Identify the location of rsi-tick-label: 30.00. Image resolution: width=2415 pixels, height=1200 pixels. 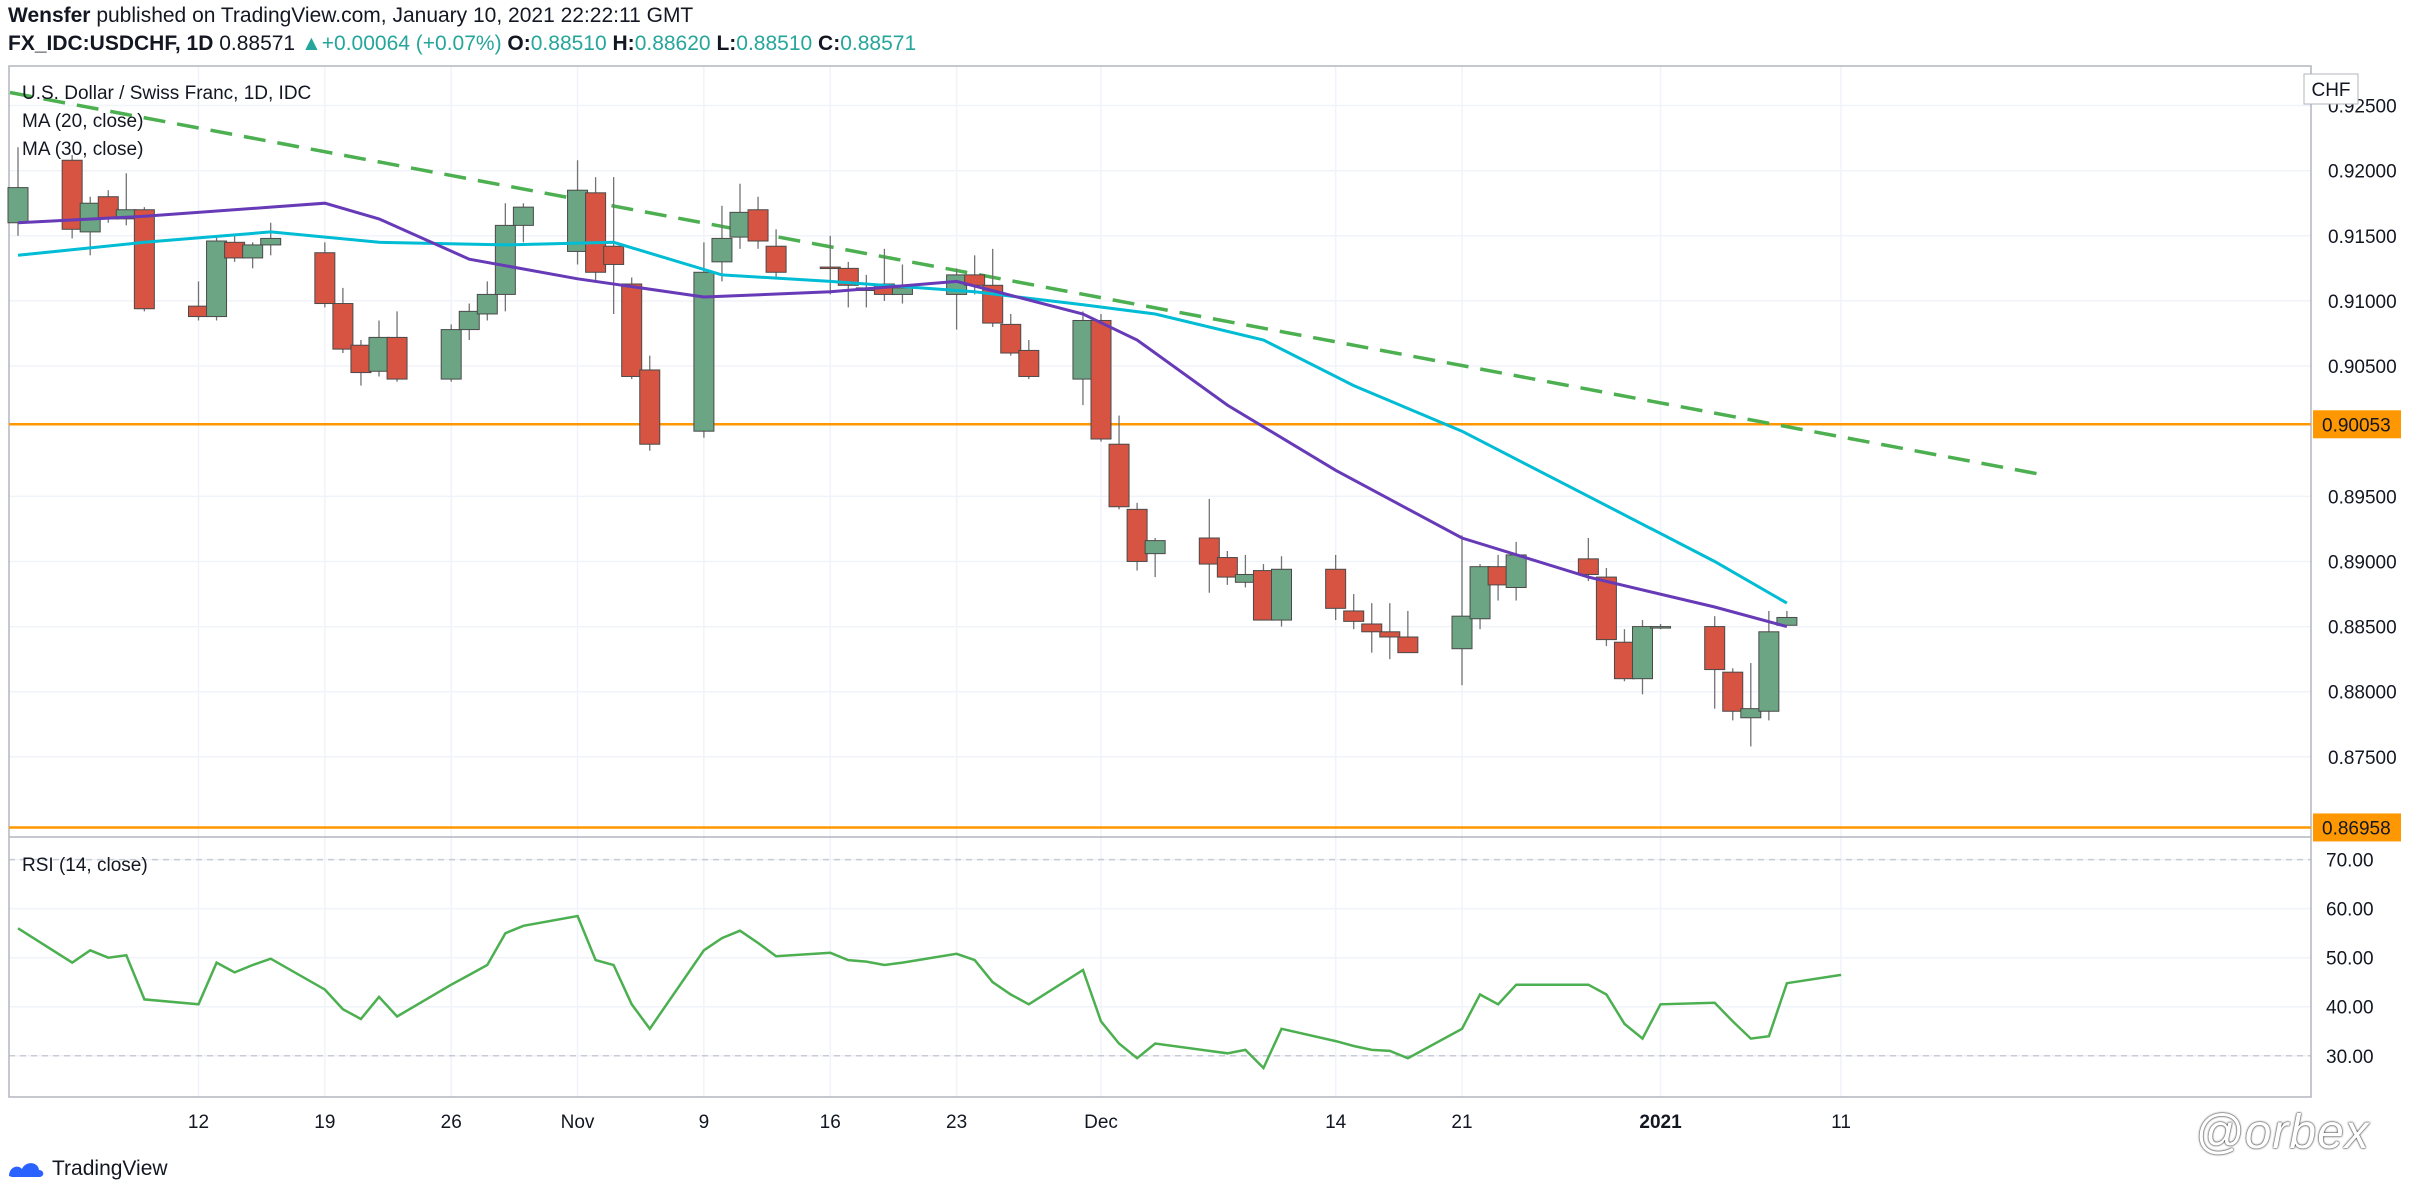
(2350, 1057).